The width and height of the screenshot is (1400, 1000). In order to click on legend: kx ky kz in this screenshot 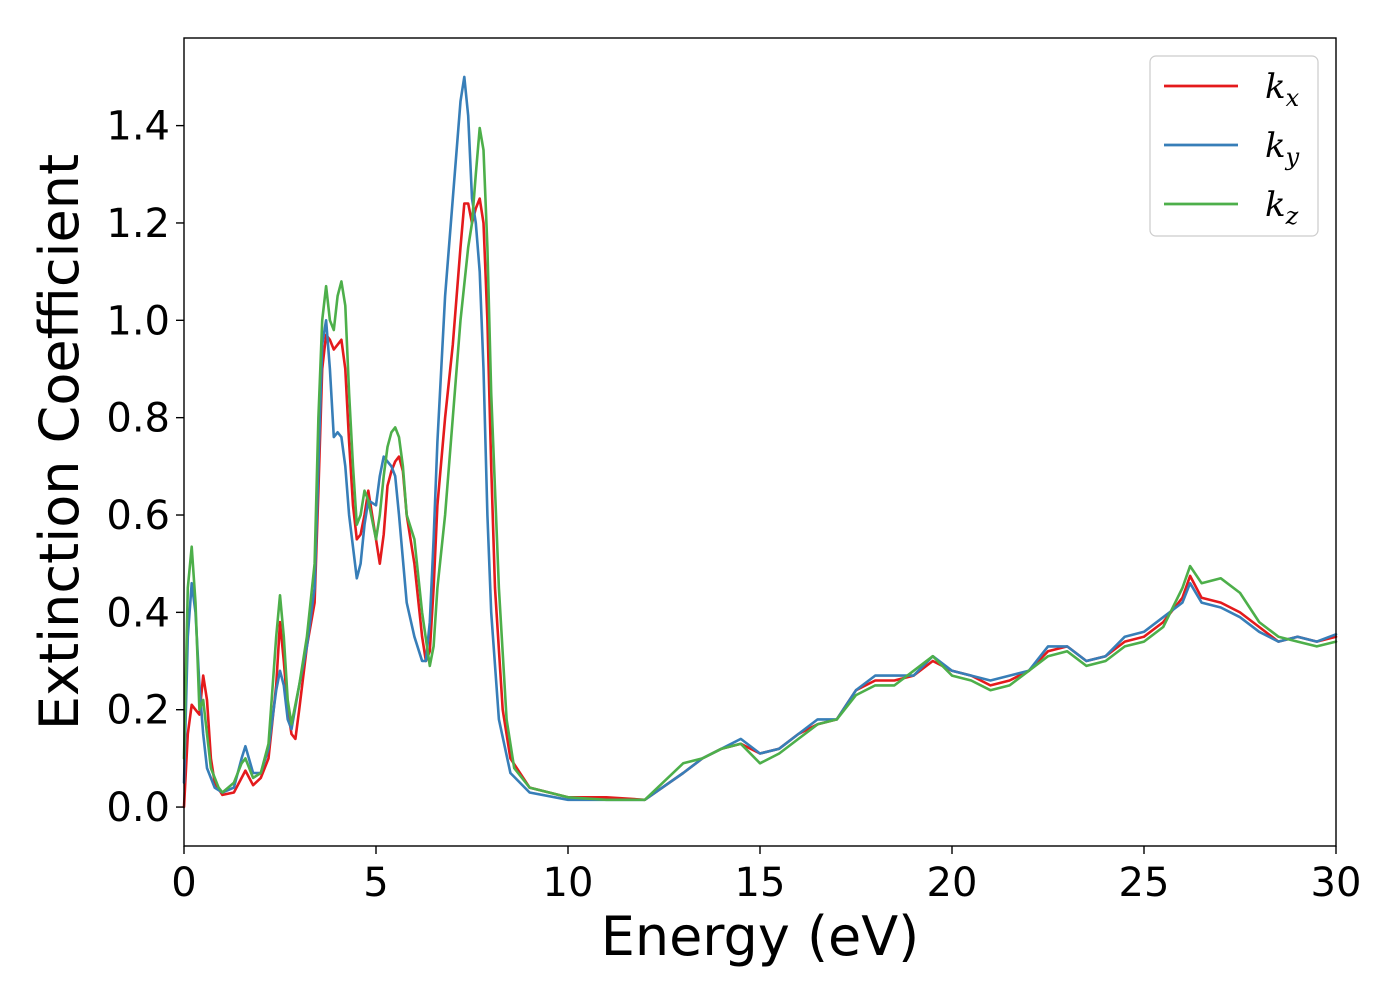, I will do `click(1234, 146)`.